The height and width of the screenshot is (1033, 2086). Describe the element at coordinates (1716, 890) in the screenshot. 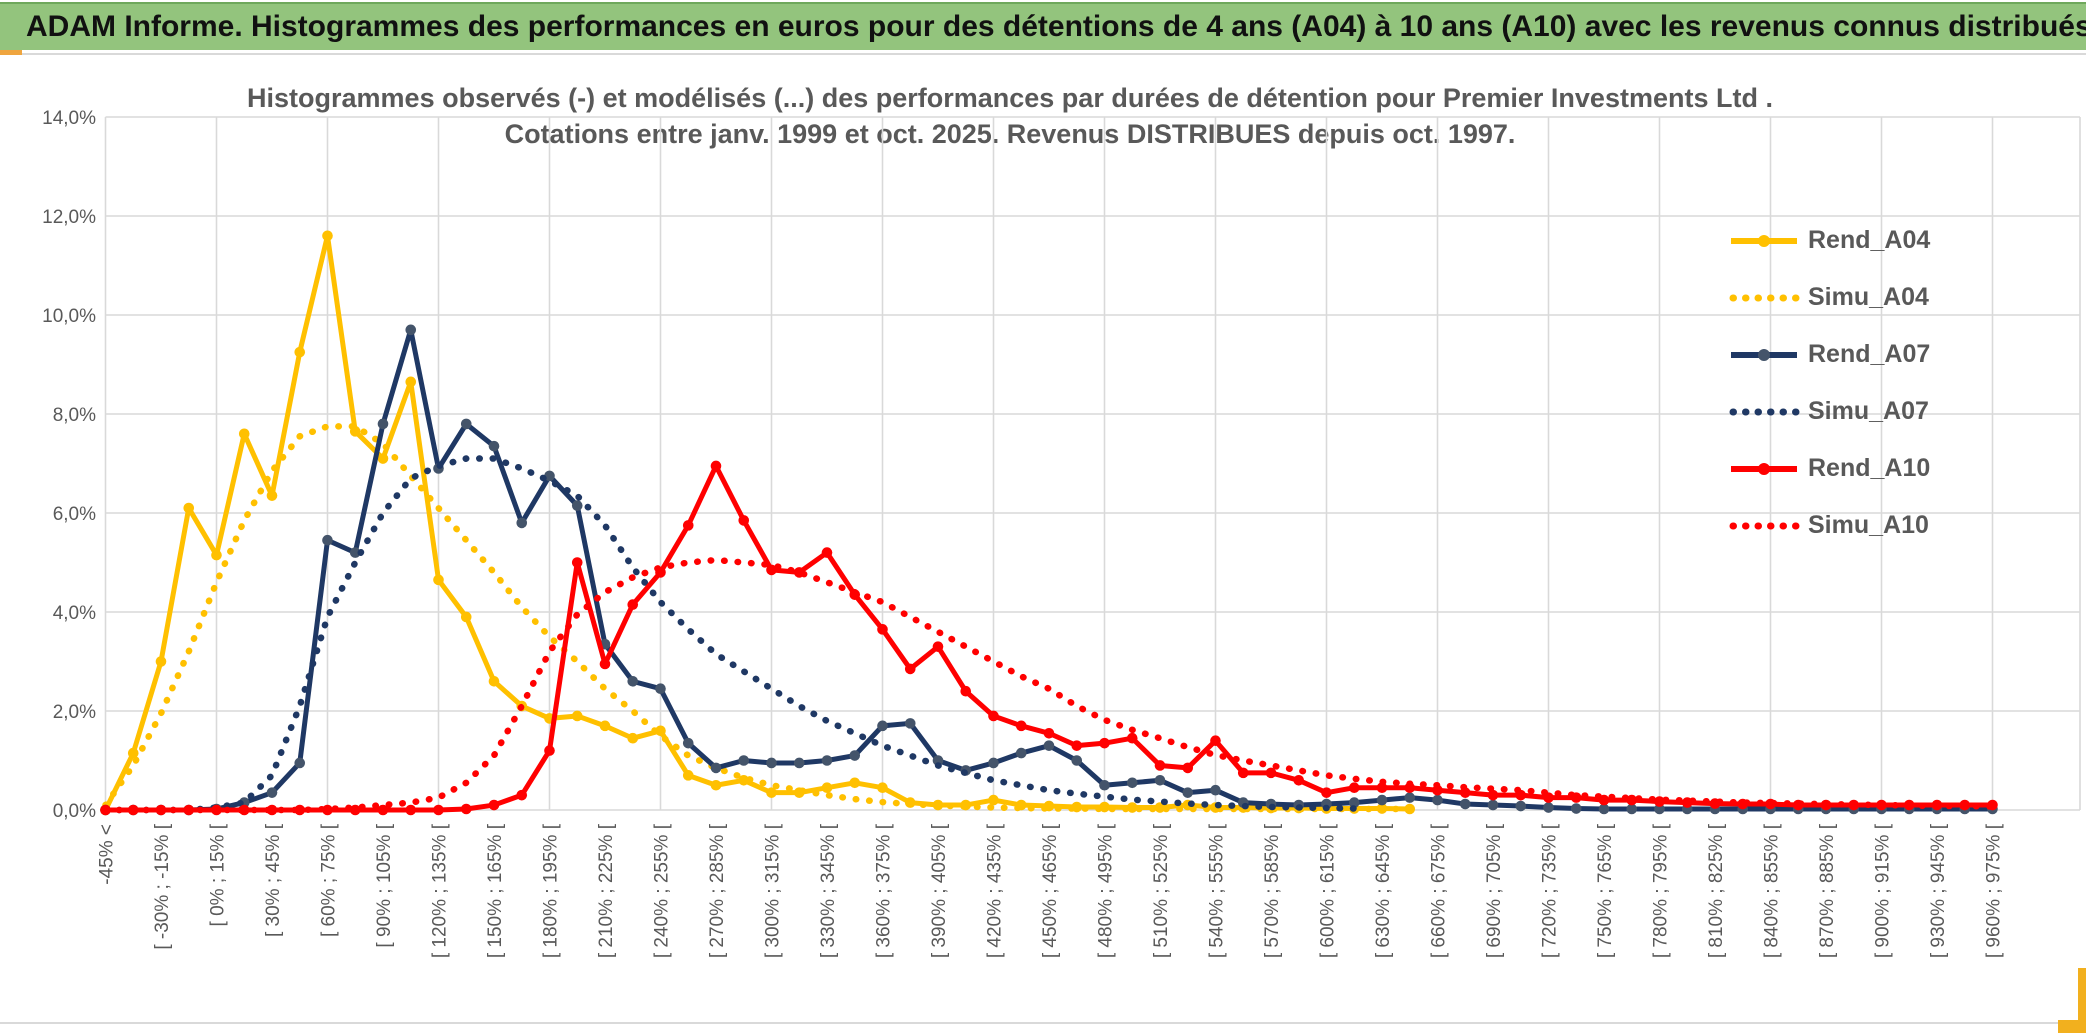

I see `x-axis-tick-label: [ 810% ; 825% [` at that location.